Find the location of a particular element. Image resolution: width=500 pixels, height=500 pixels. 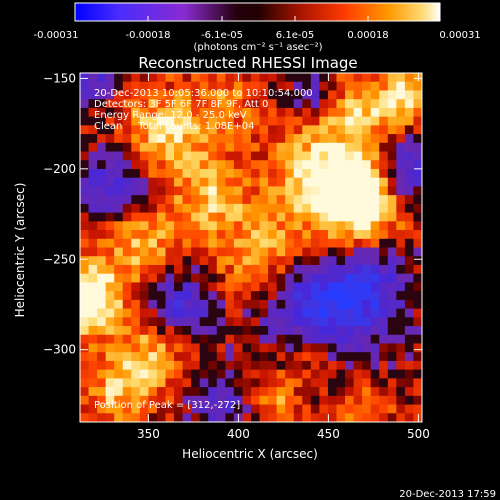

annotation-time-range: 20-Dec-2013 10:05:36.000 to 10:10:54.000 is located at coordinates (203, 93).